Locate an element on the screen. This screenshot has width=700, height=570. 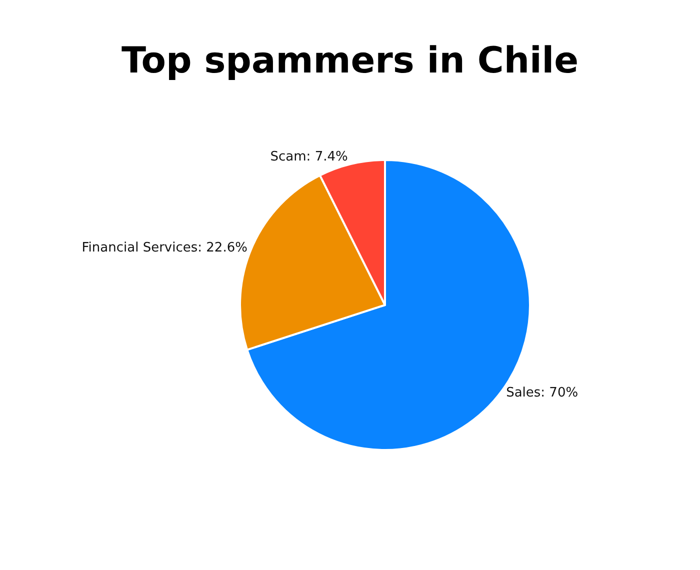
slice-label: Financial Services: 22.6% is located at coordinates (165, 248).